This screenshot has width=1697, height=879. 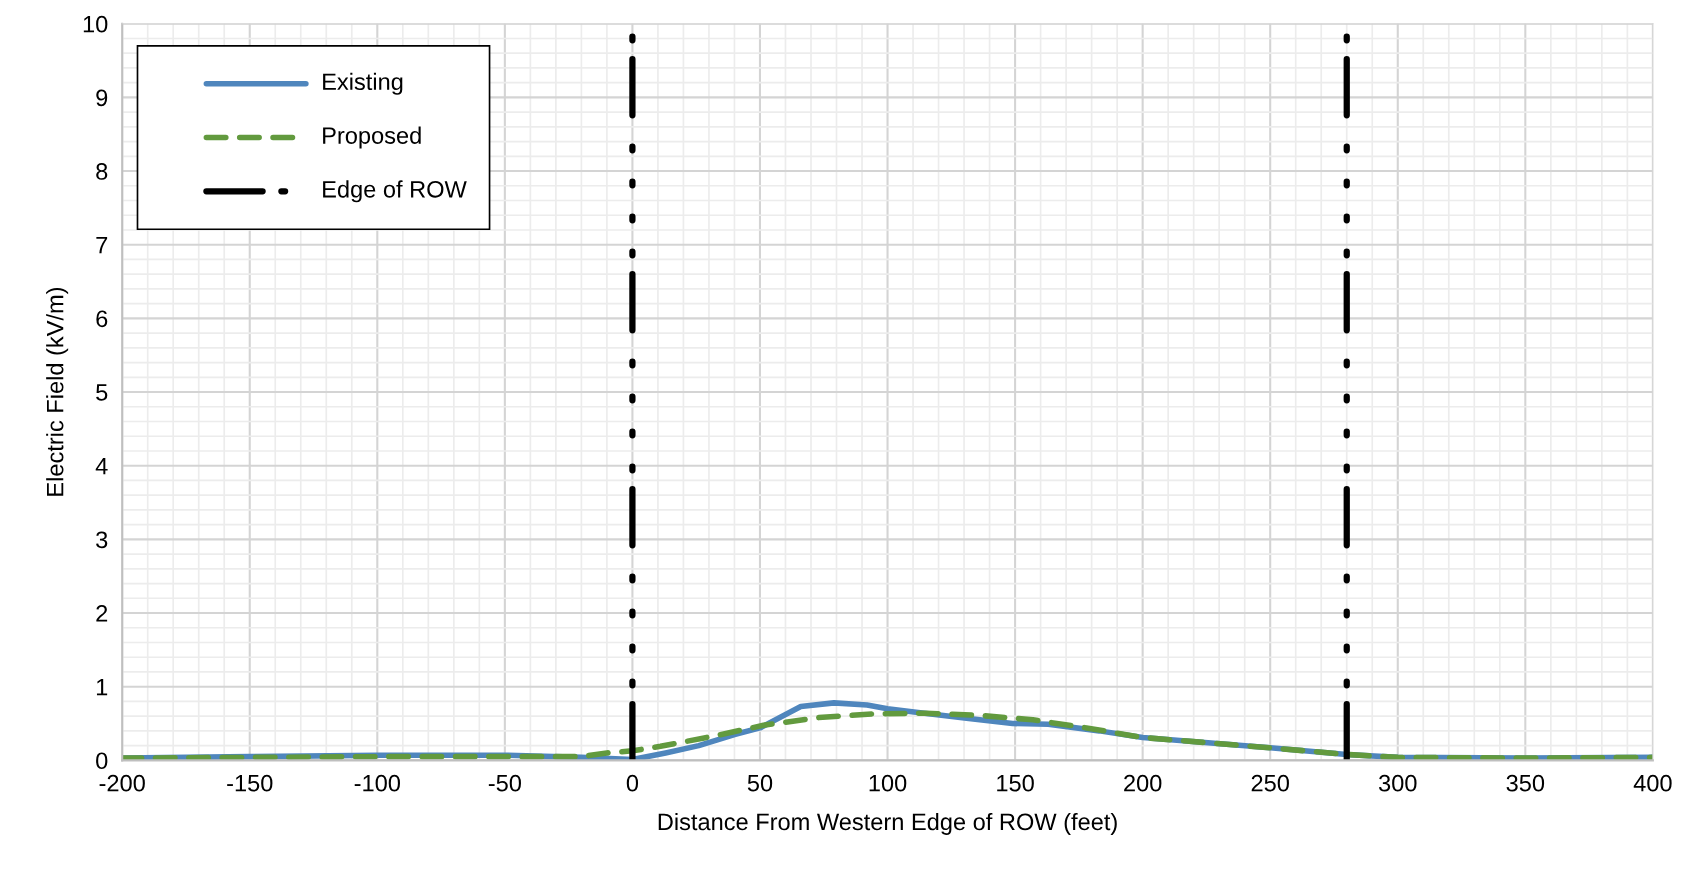 I want to click on legend-label: Proposed, so click(x=372, y=137).